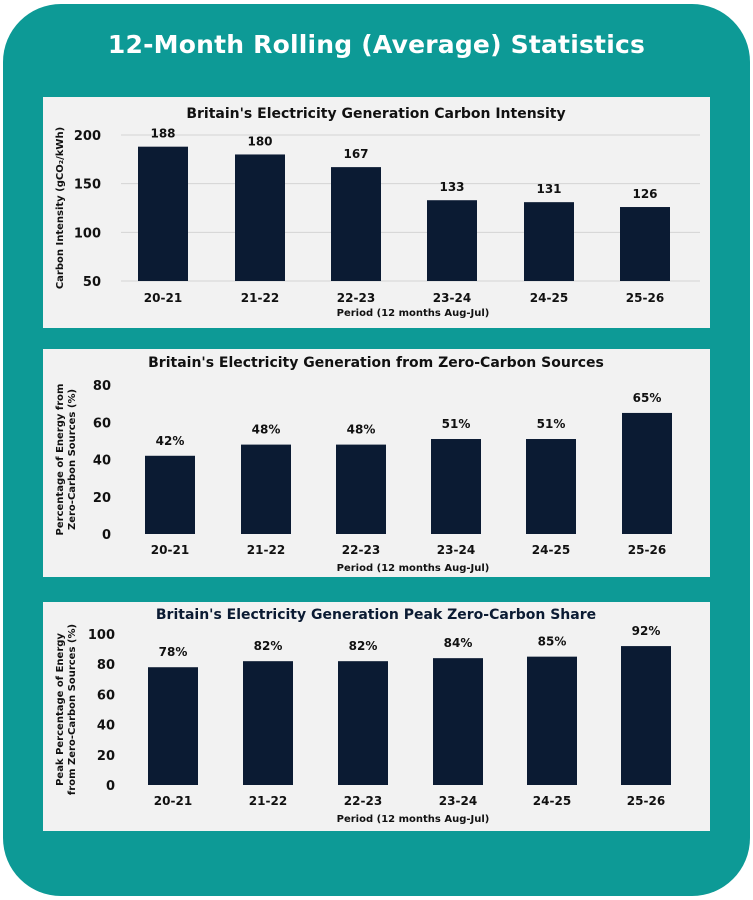 This screenshot has height=900, width=753. What do you see at coordinates (60, 709) in the screenshot?
I see `y-axis-label: Peak Percentage of Energy` at bounding box center [60, 709].